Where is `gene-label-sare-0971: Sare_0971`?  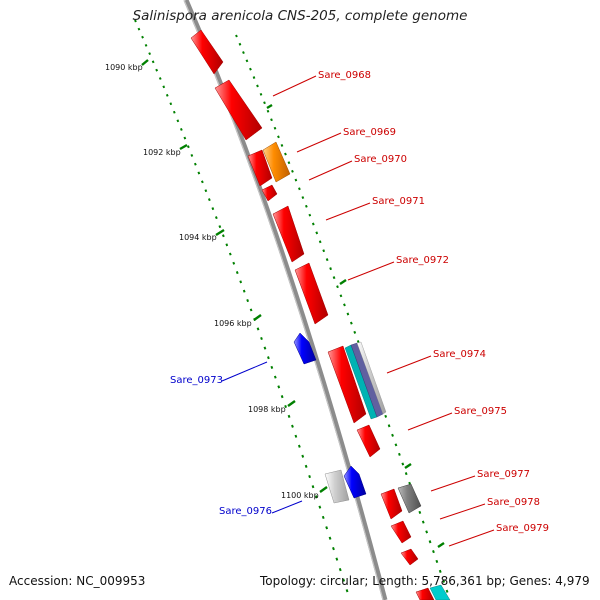 gene-label-sare-0971: Sare_0971 is located at coordinates (398, 201).